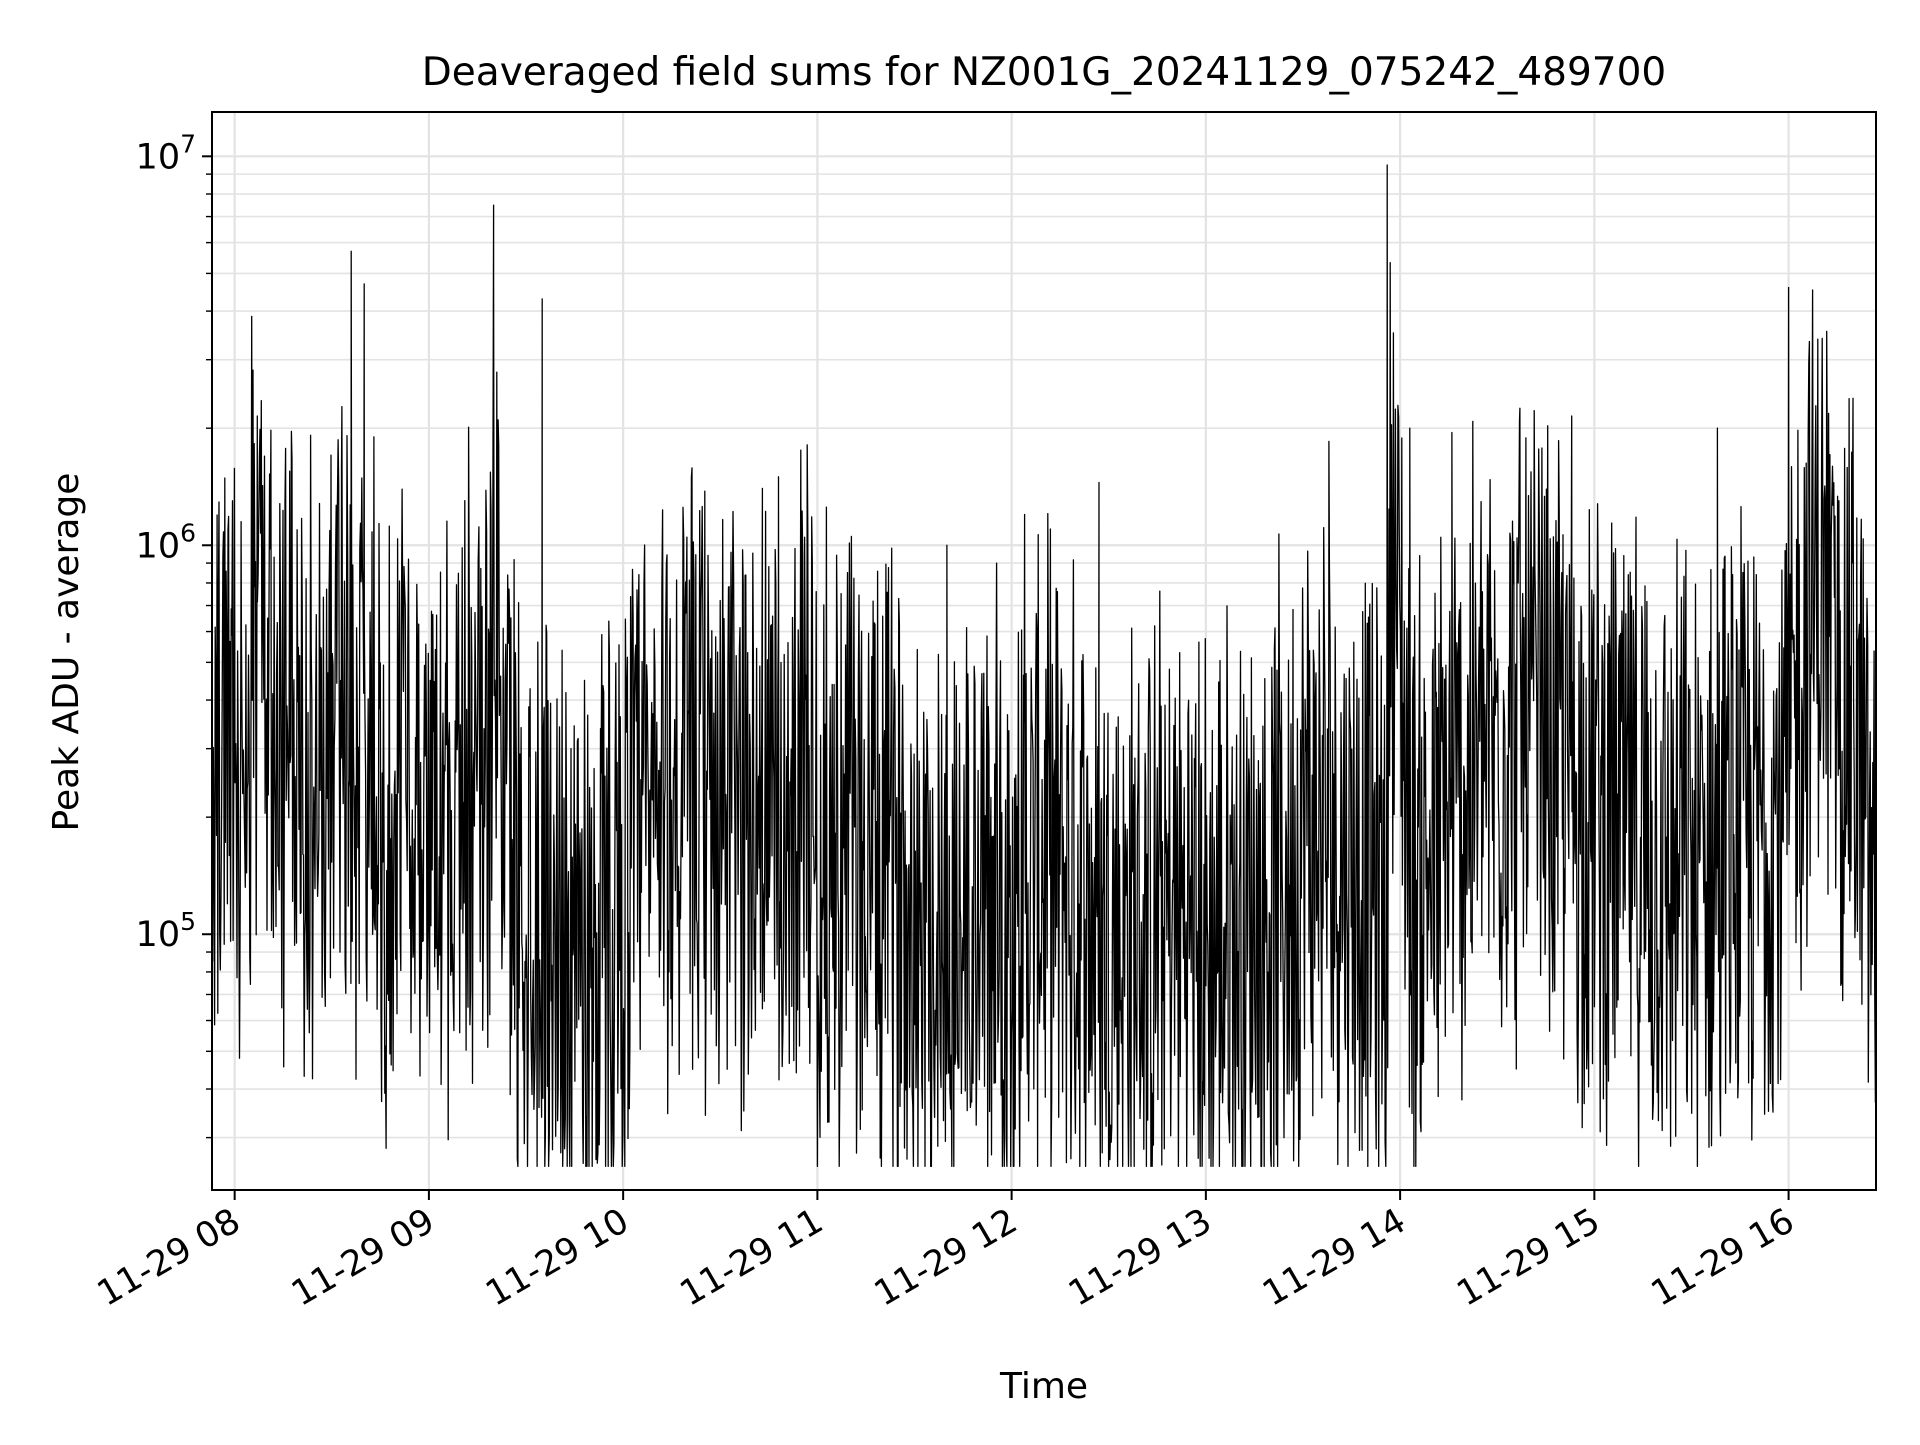 The width and height of the screenshot is (1920, 1445). What do you see at coordinates (1043, 1386) in the screenshot?
I see `x-axis-label: Time` at bounding box center [1043, 1386].